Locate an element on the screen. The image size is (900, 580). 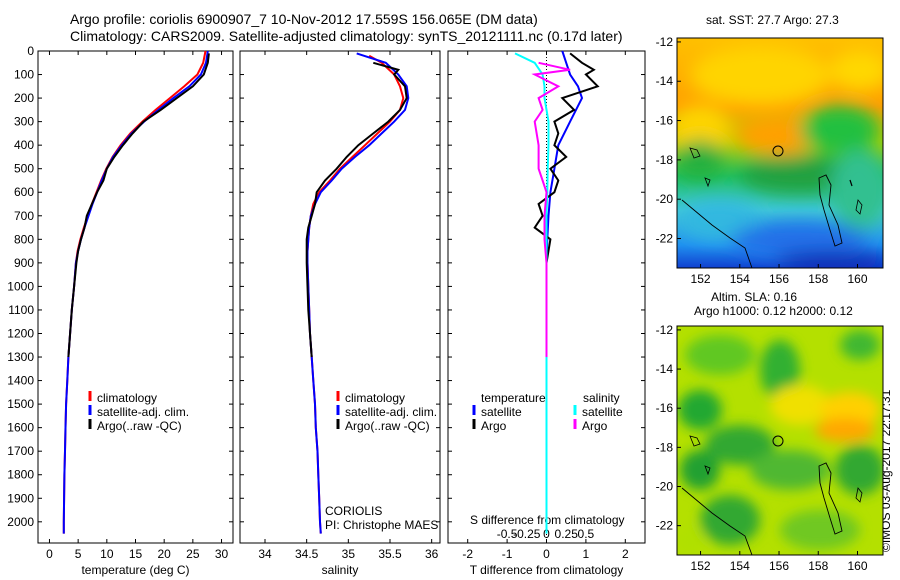
depth-tick-label: 1700 is located at coordinates (20, 451).